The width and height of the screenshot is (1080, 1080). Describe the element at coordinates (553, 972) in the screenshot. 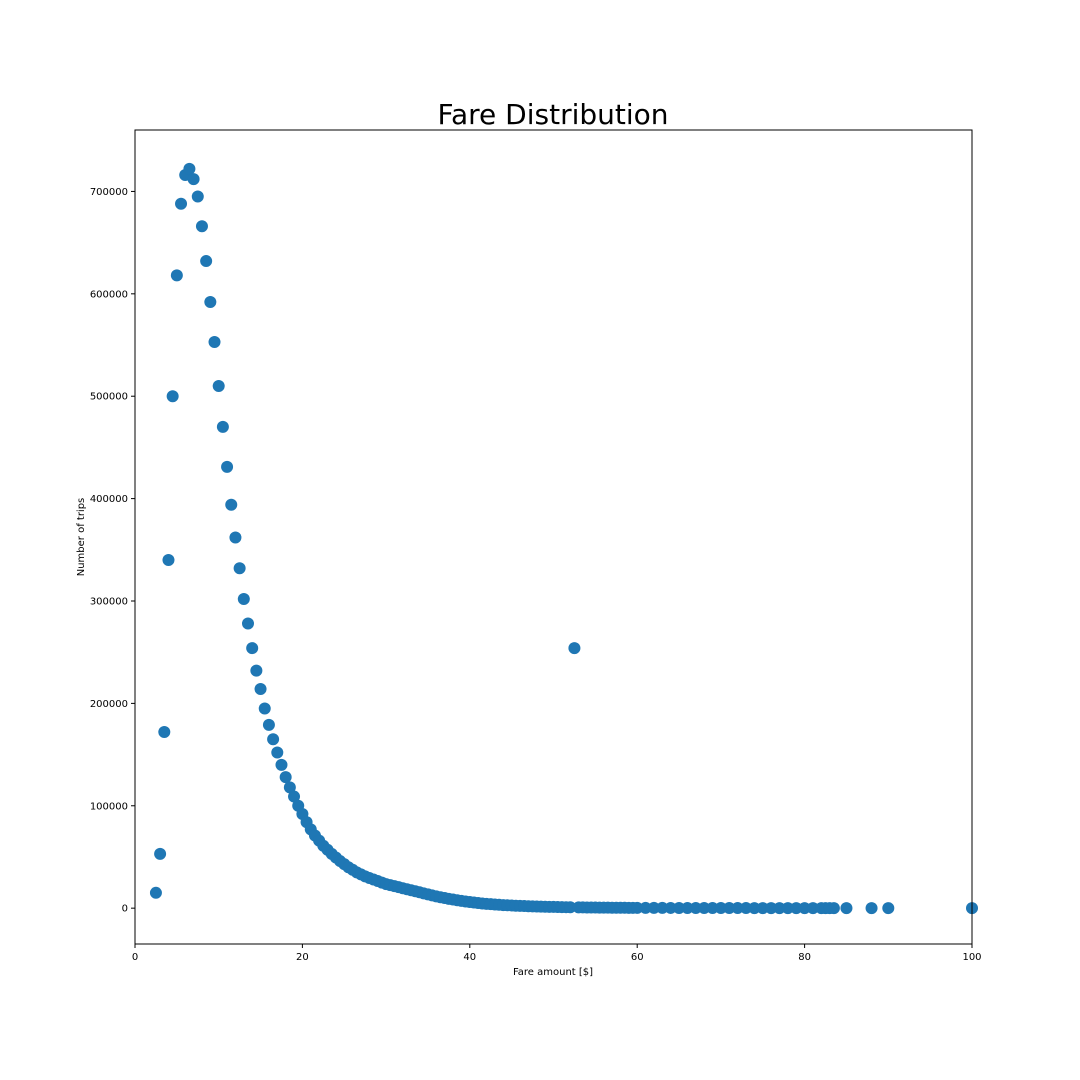

I see `x-axis-label: Fare amount [$]` at that location.